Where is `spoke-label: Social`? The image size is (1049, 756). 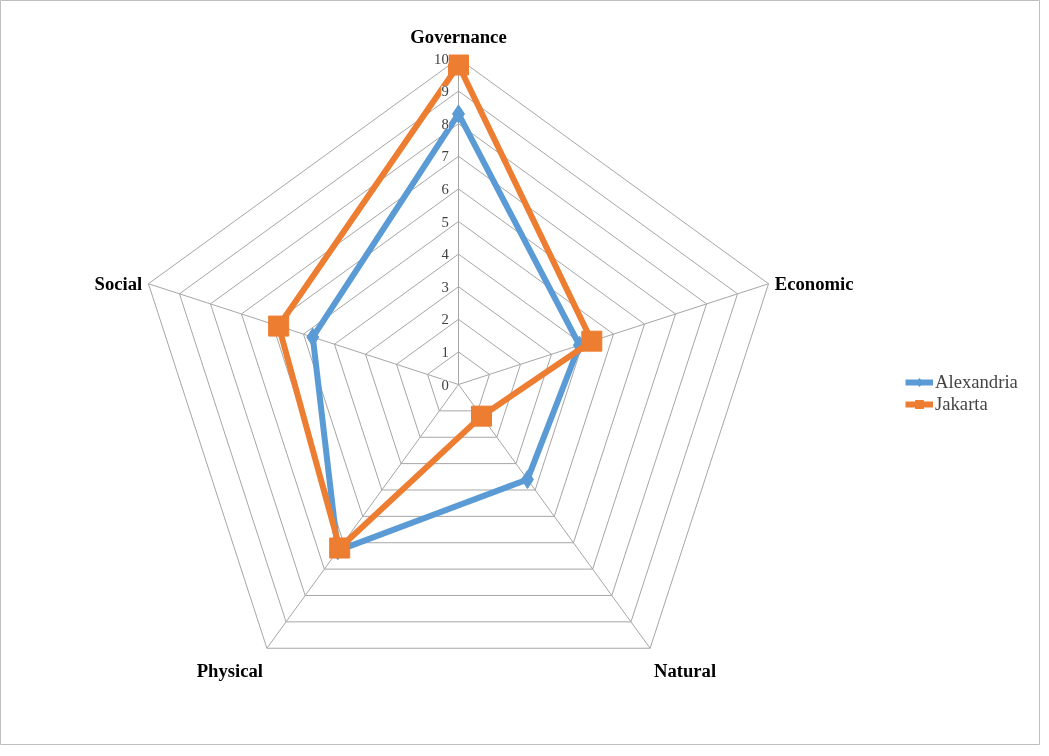
spoke-label: Social is located at coordinates (118, 284).